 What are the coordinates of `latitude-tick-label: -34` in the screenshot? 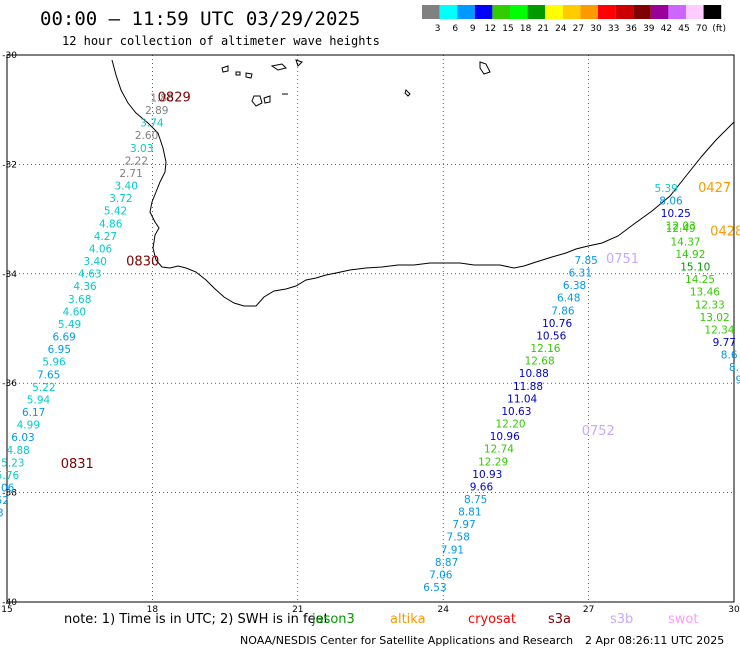 It's located at (9, 275).